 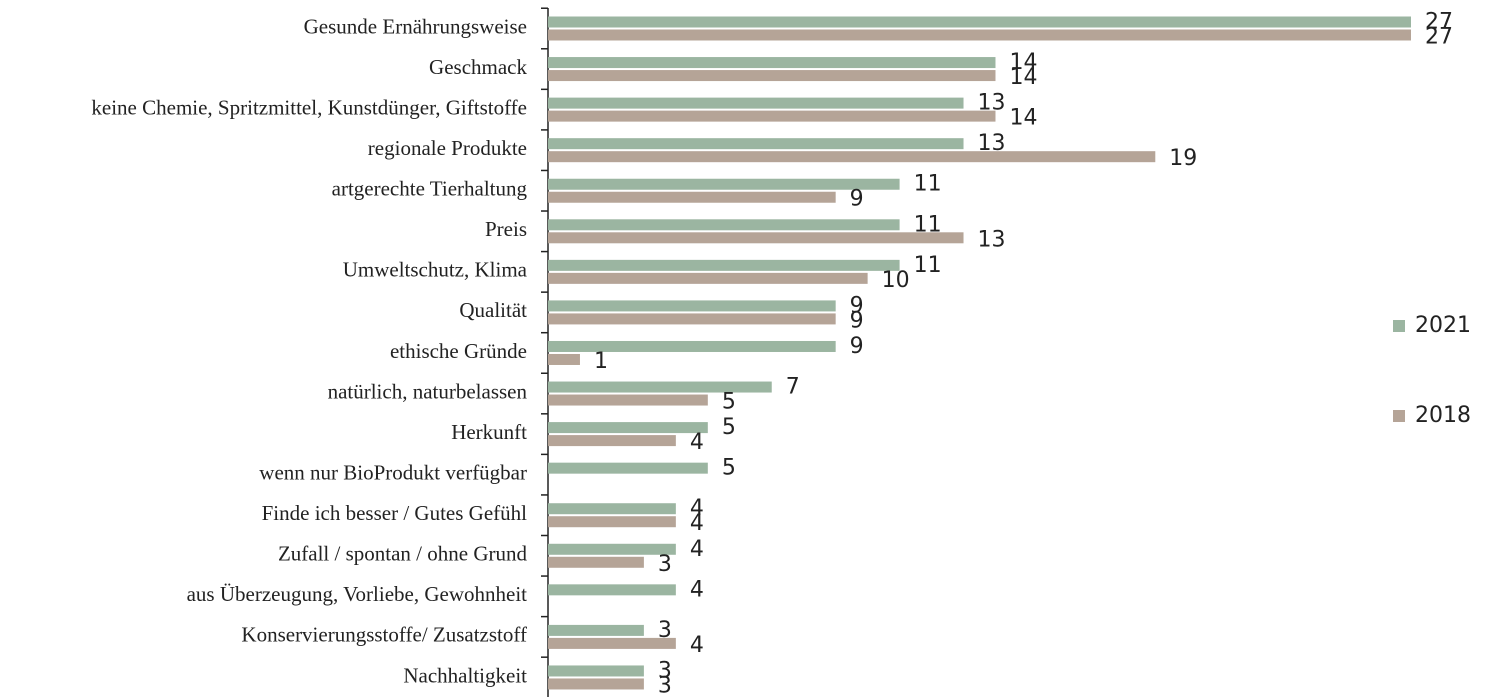 What do you see at coordinates (403, 554) in the screenshot?
I see `category-label: Zufall / spontan / ohne Grund` at bounding box center [403, 554].